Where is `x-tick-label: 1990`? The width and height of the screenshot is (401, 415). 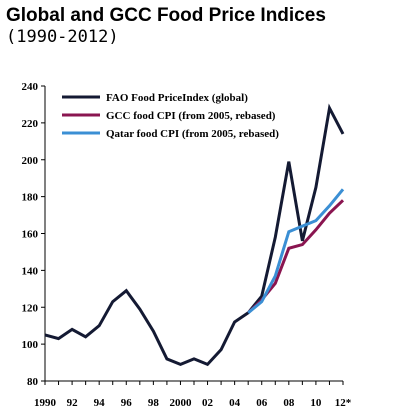 x-tick-label: 1990 is located at coordinates (45, 403).